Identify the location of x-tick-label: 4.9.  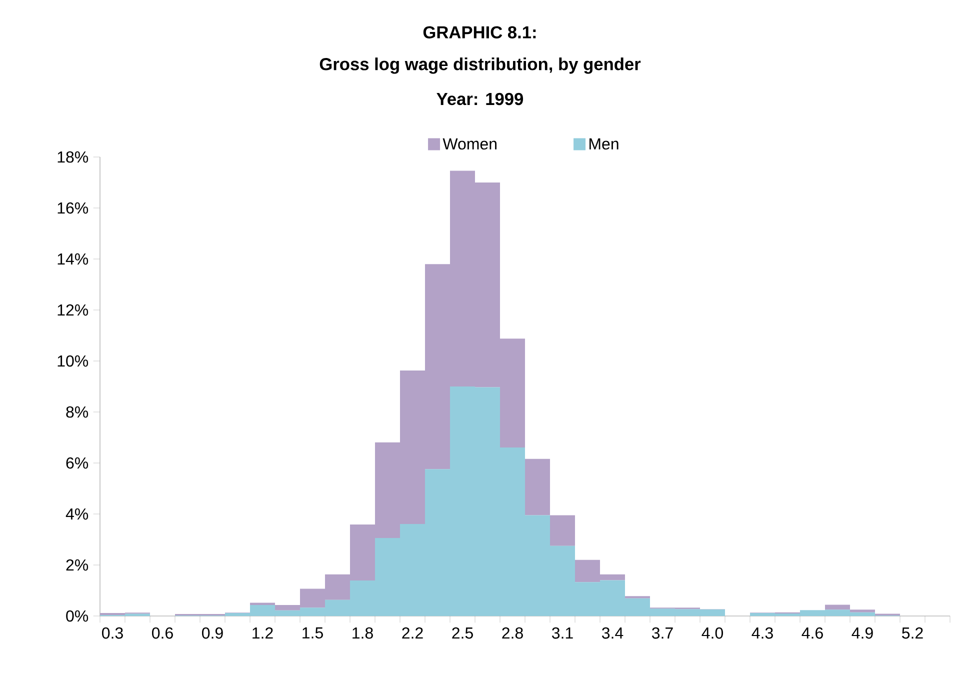
(862, 633).